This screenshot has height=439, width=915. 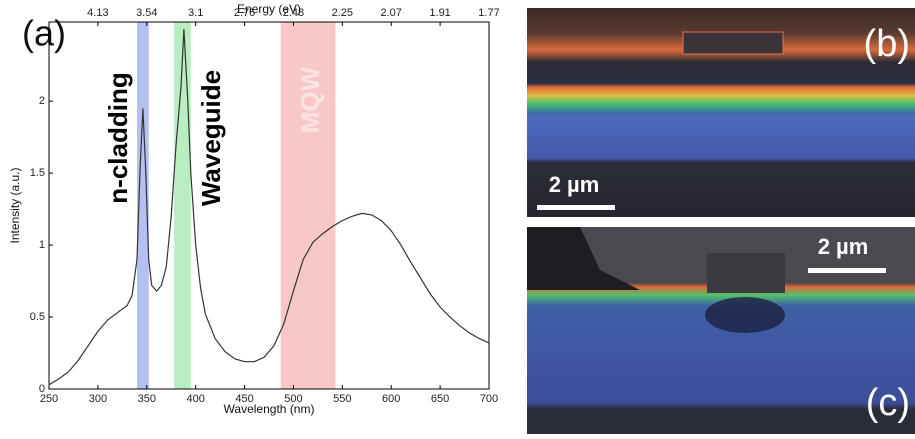 What do you see at coordinates (15, 205) in the screenshot?
I see `y-axis-label: Intensity (a.u.)` at bounding box center [15, 205].